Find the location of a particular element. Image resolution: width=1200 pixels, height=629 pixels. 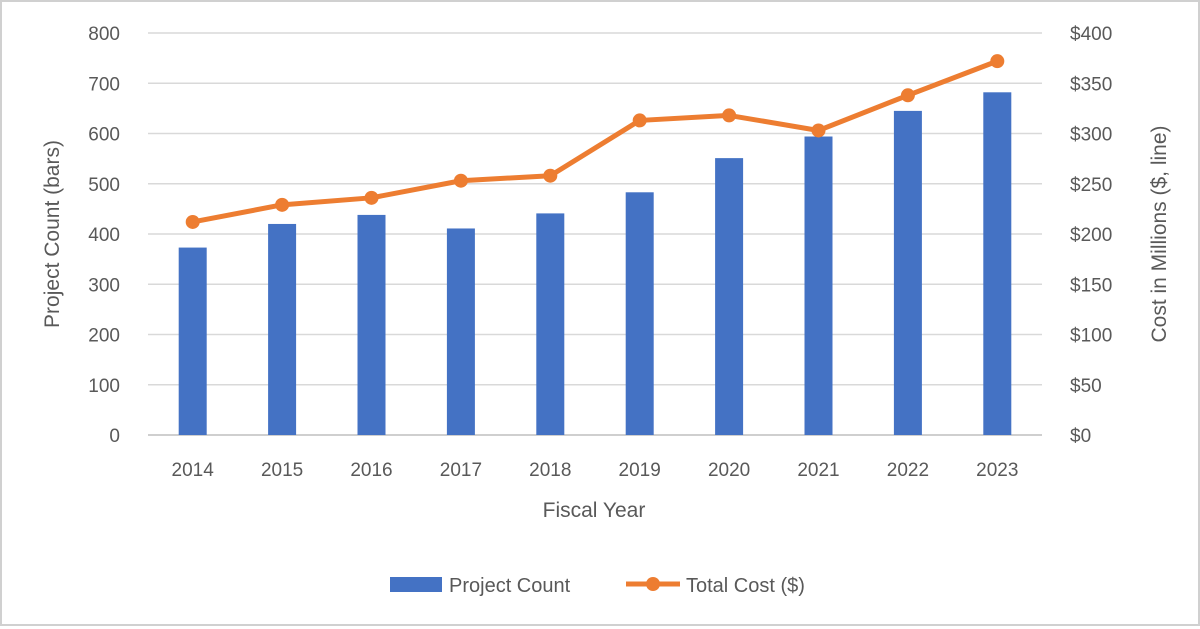

left-tick-label: 400 is located at coordinates (104, 235).